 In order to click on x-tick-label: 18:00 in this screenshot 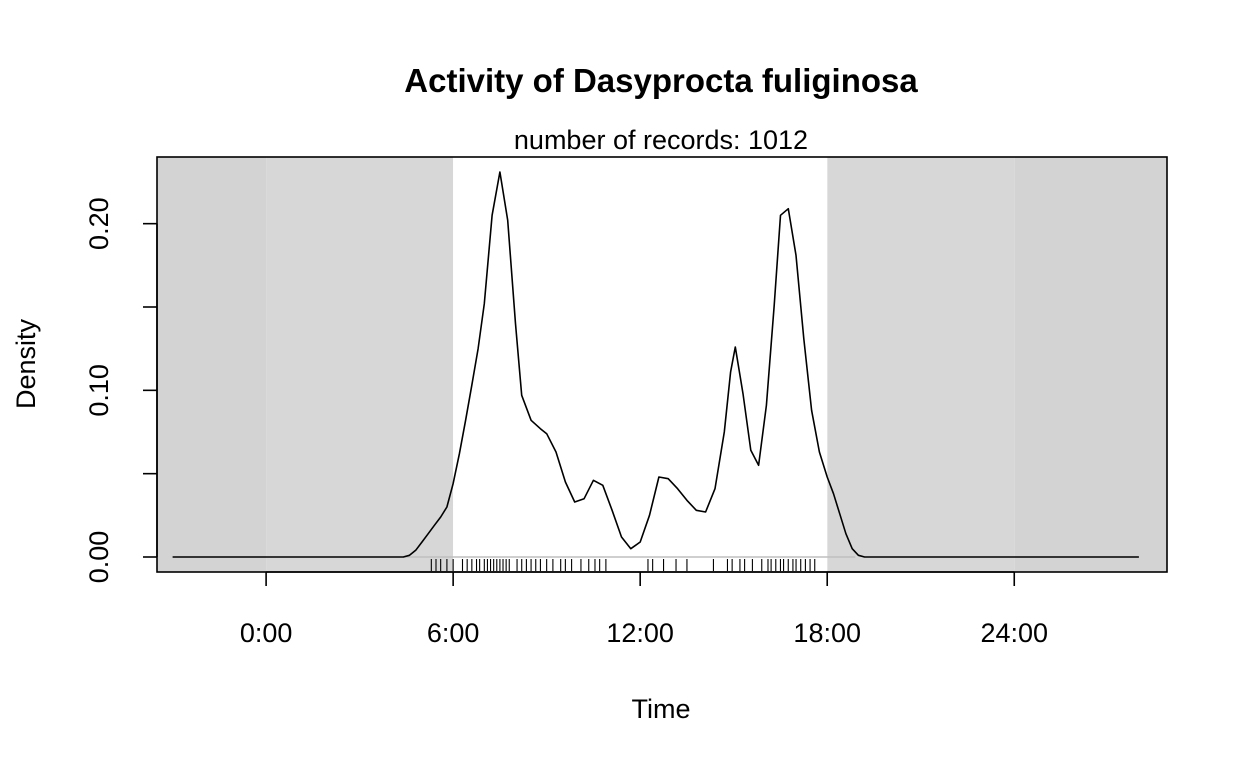, I will do `click(827, 633)`.